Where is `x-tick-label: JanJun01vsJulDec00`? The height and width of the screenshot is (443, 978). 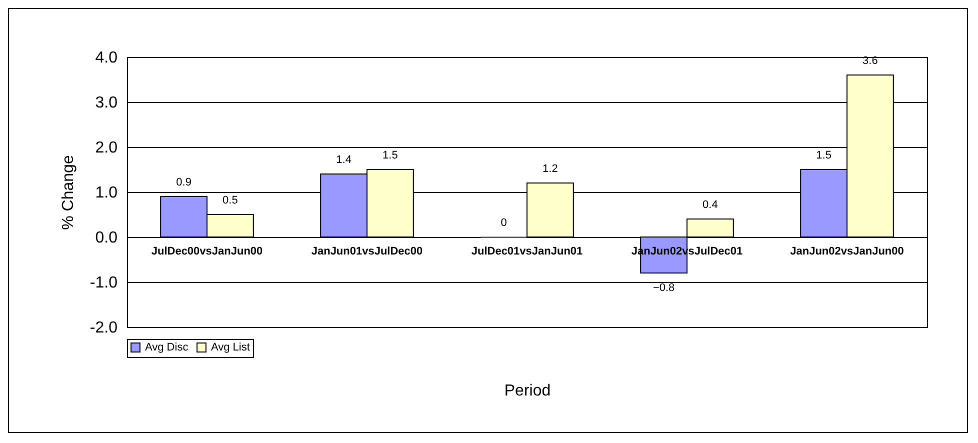 x-tick-label: JanJun01vsJulDec00 is located at coordinates (367, 252).